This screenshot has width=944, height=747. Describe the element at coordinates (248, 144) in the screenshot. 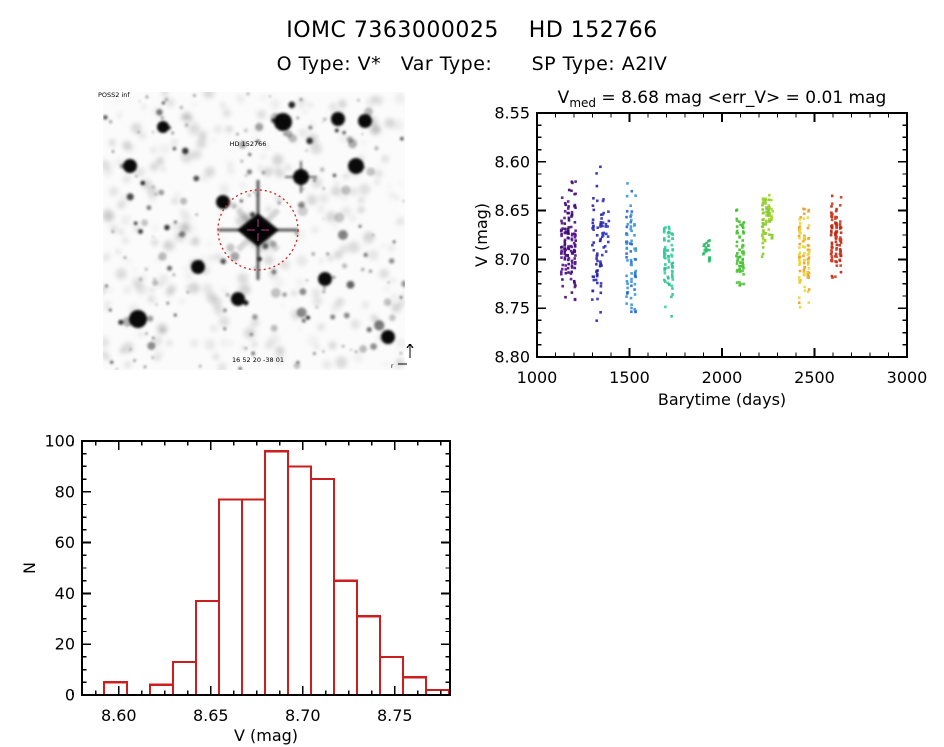

I see `target-label: HD 152766` at that location.